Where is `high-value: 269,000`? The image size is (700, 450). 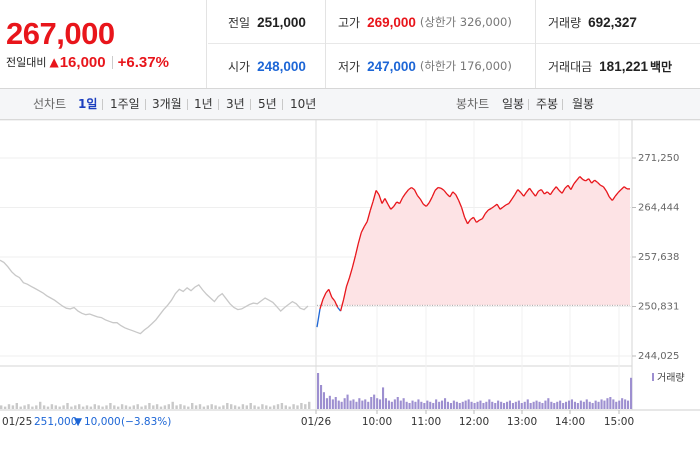 high-value: 269,000 is located at coordinates (391, 22).